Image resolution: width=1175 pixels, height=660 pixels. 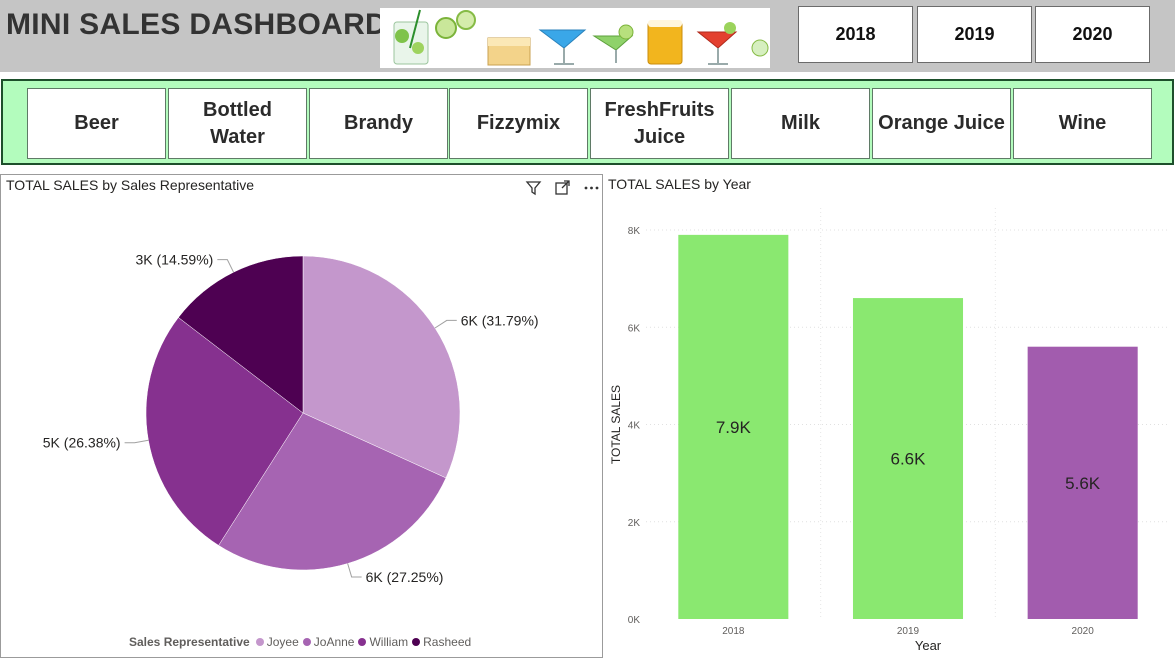 What do you see at coordinates (447, 642) in the screenshot?
I see `legend-label: Rasheed` at bounding box center [447, 642].